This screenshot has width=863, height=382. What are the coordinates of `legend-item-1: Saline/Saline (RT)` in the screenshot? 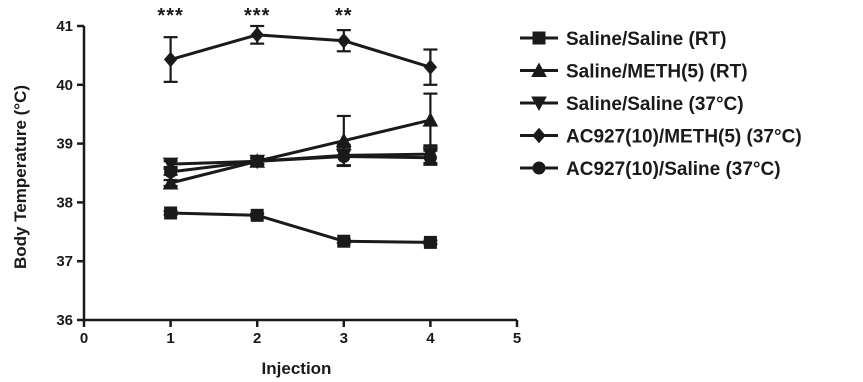 It's located at (623, 39).